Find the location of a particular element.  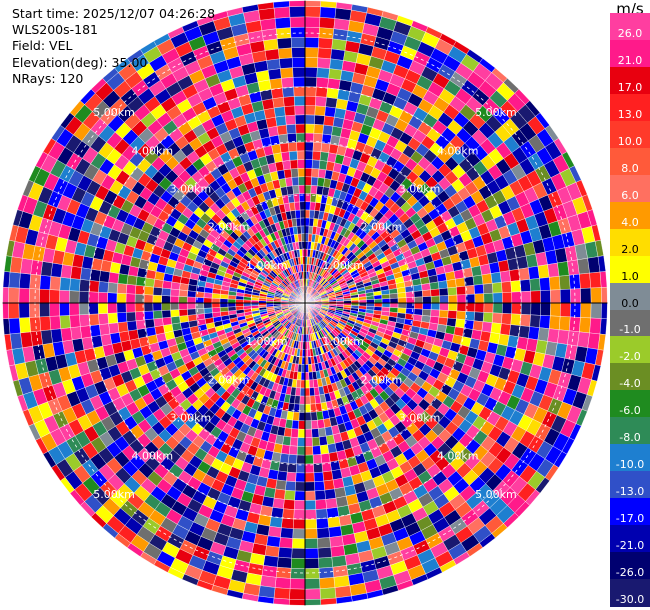

colorbar-tick-label: 21.0 is located at coordinates (630, 60).